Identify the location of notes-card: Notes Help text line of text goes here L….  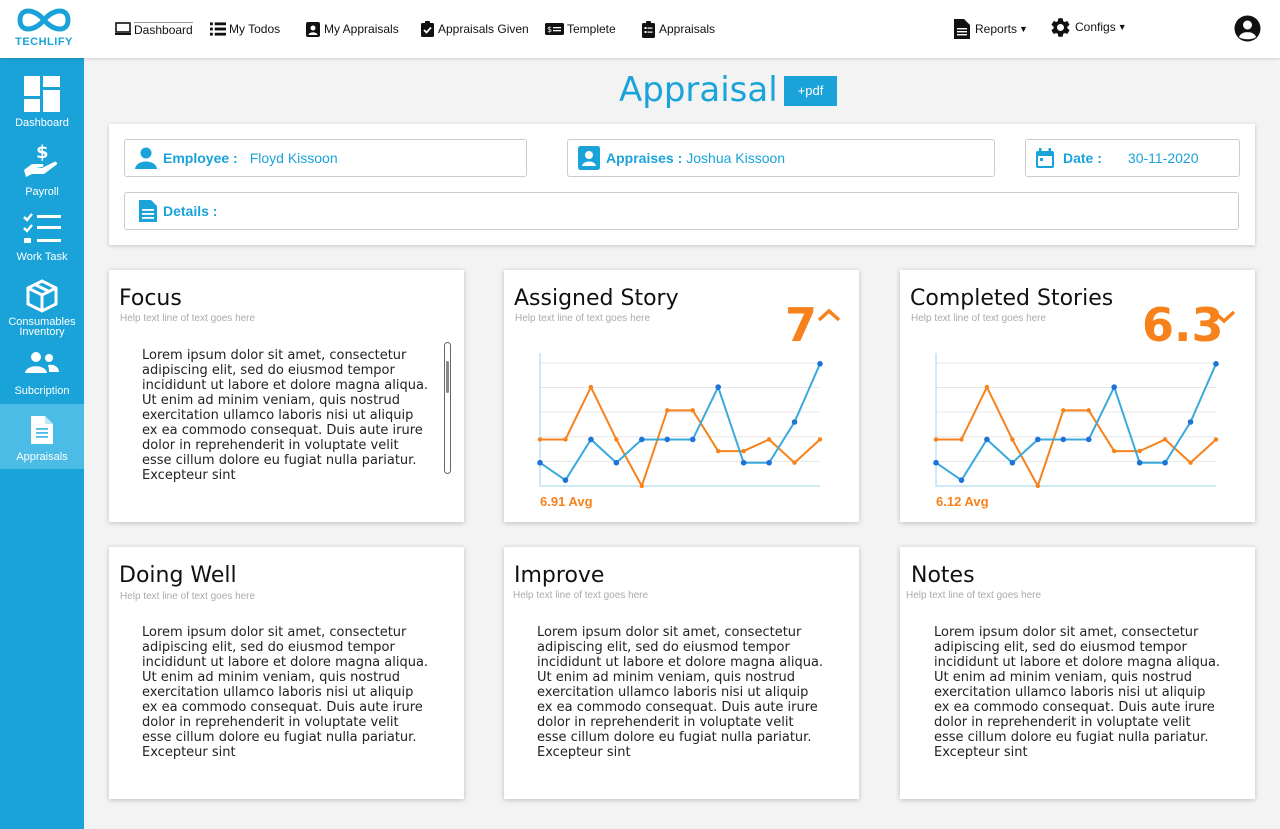
(1077, 673).